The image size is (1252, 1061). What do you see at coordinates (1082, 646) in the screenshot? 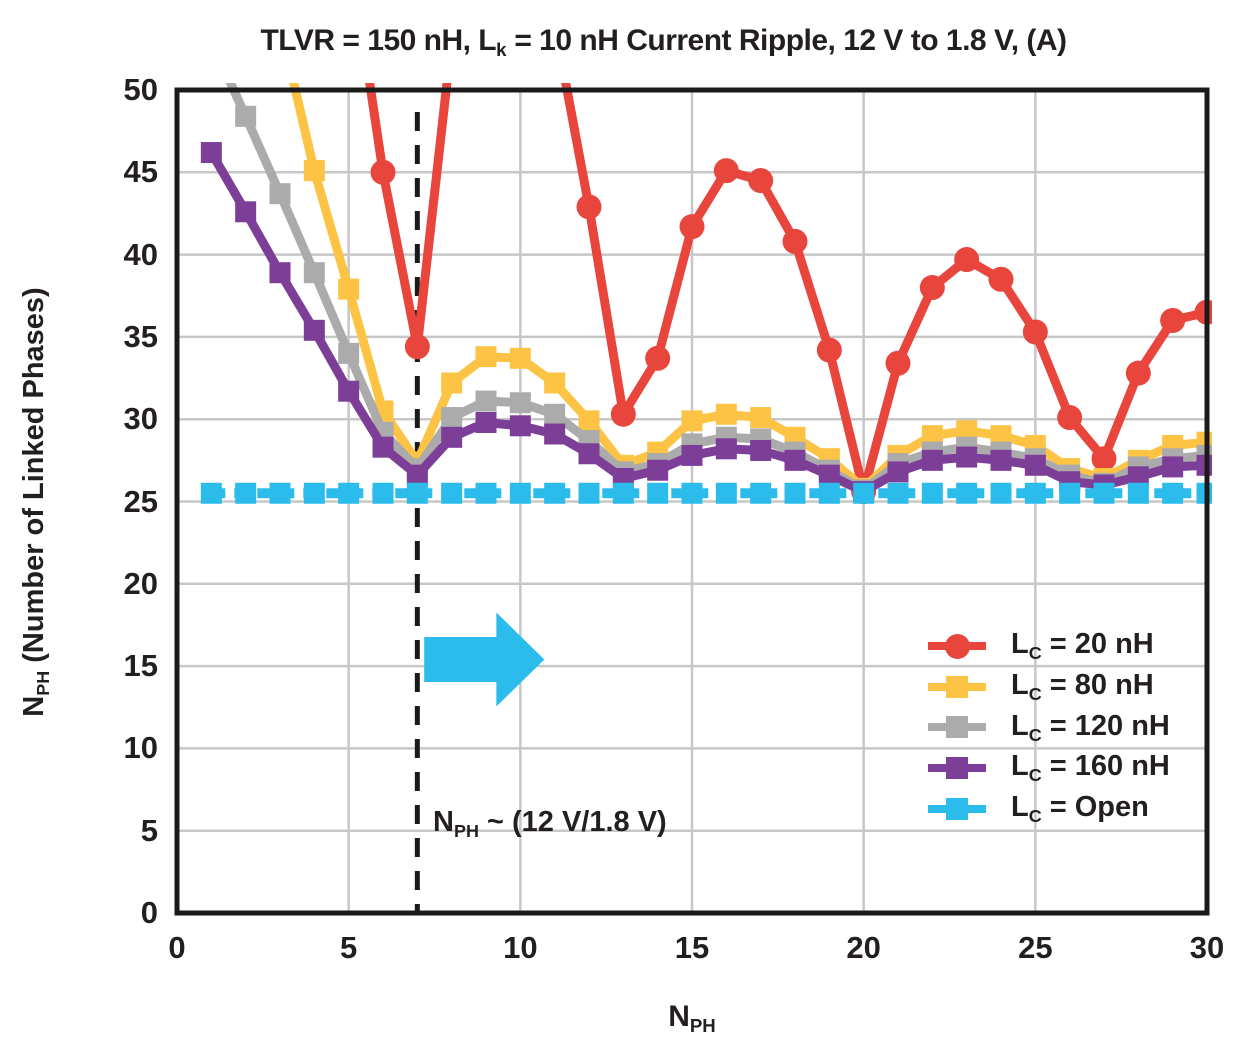
I see `legend-label: LC = 20 nH` at bounding box center [1082, 646].